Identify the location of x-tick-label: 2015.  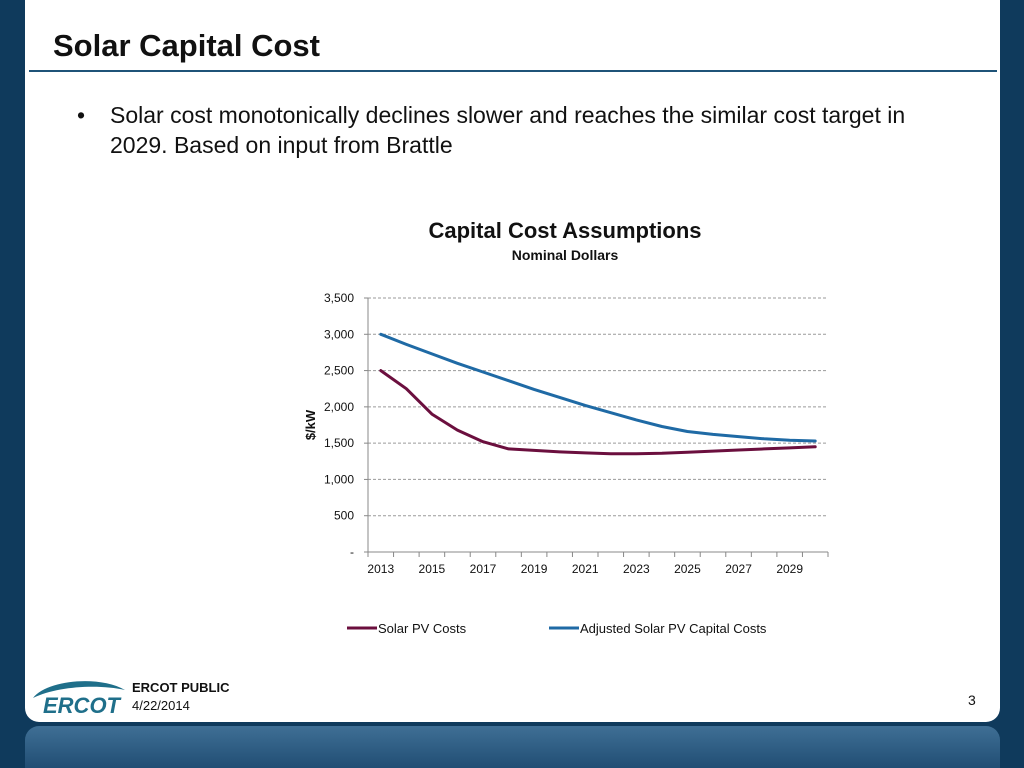
(432, 569).